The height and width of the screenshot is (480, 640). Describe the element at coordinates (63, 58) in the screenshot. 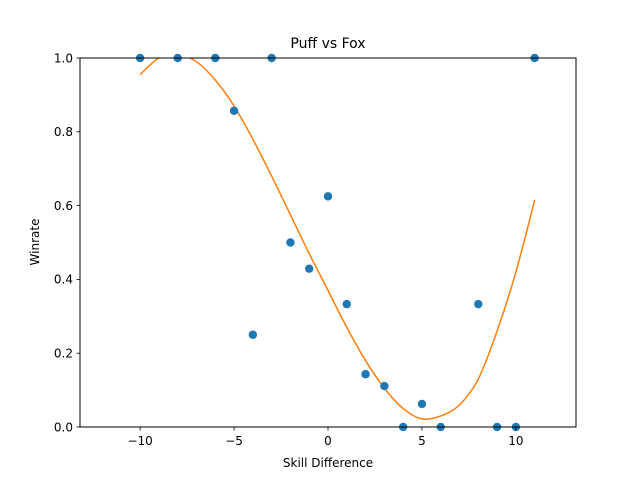

I see `y-tick-label: 1.0` at that location.